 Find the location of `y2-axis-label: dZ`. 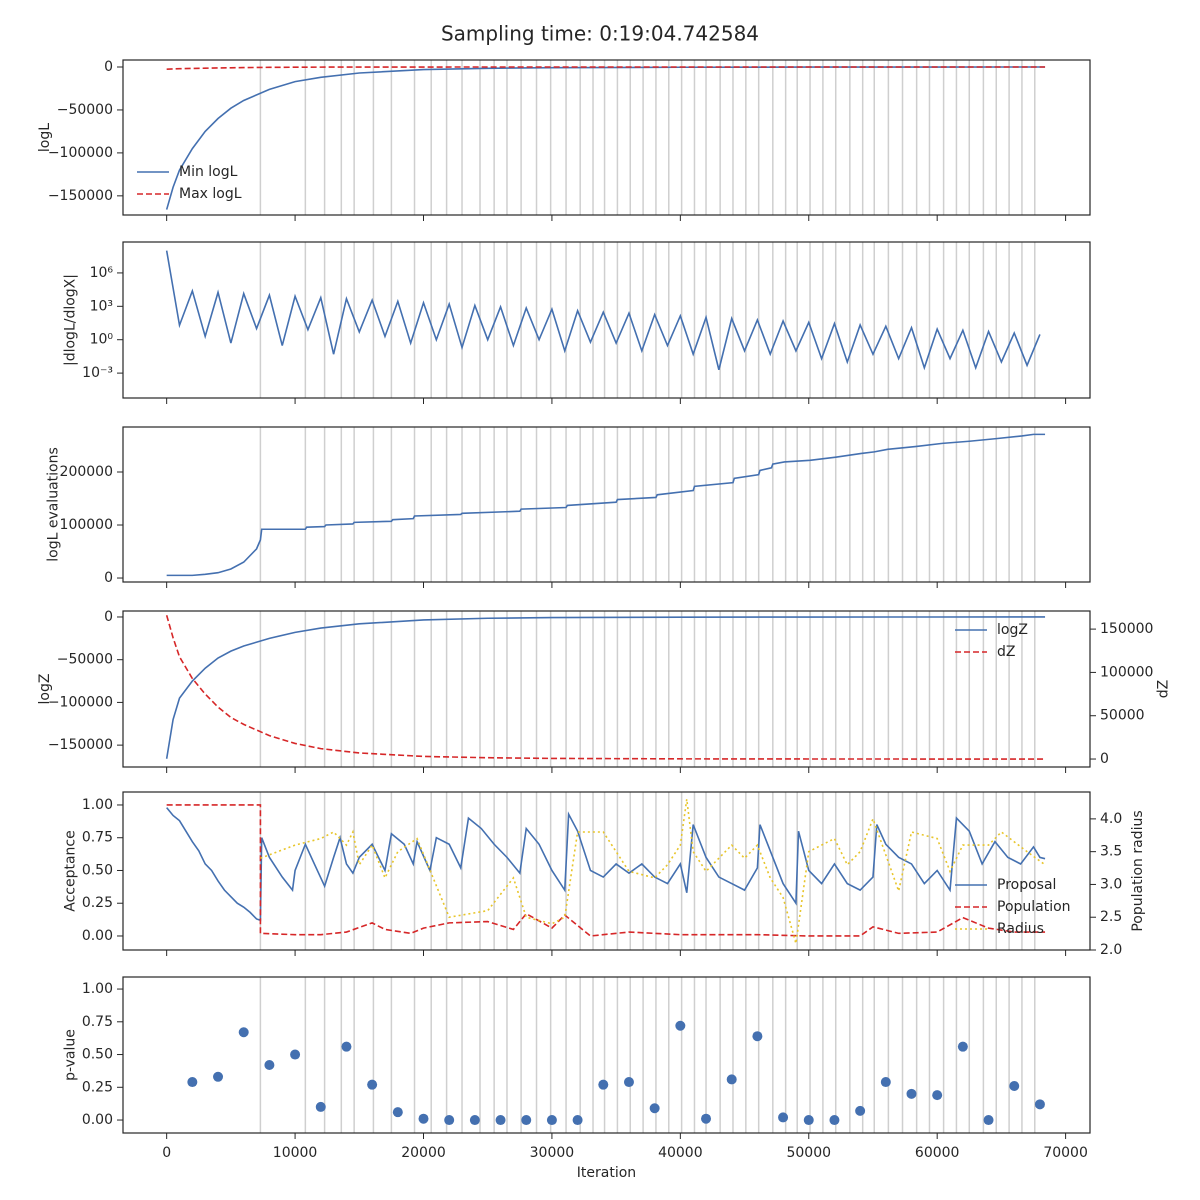

y2-axis-label: dZ is located at coordinates (1164, 689).